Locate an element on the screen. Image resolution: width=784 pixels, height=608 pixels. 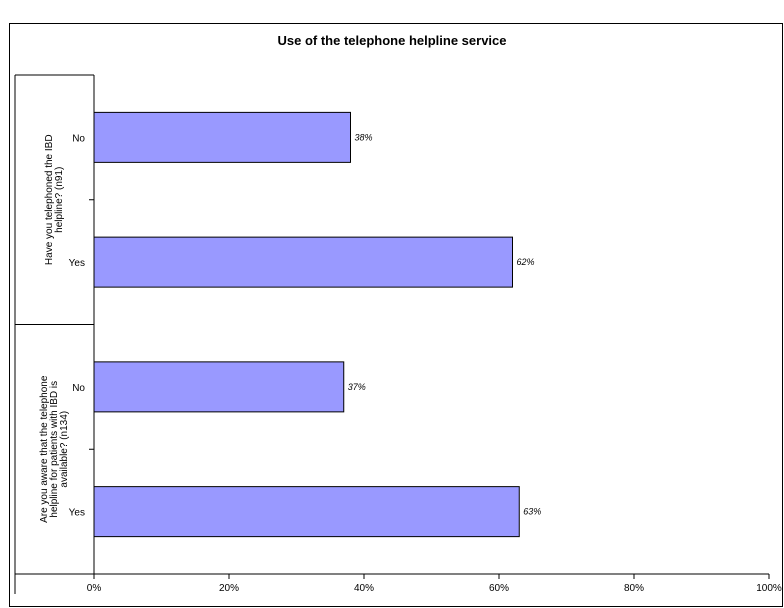
chart-title: Use of the telephone helpline service is located at coordinates (392, 40).